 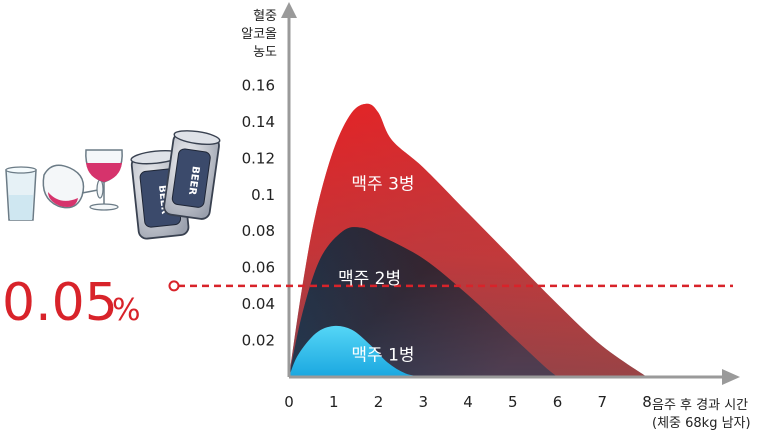 I want to click on shot-glass-icon, so click(x=21, y=193).